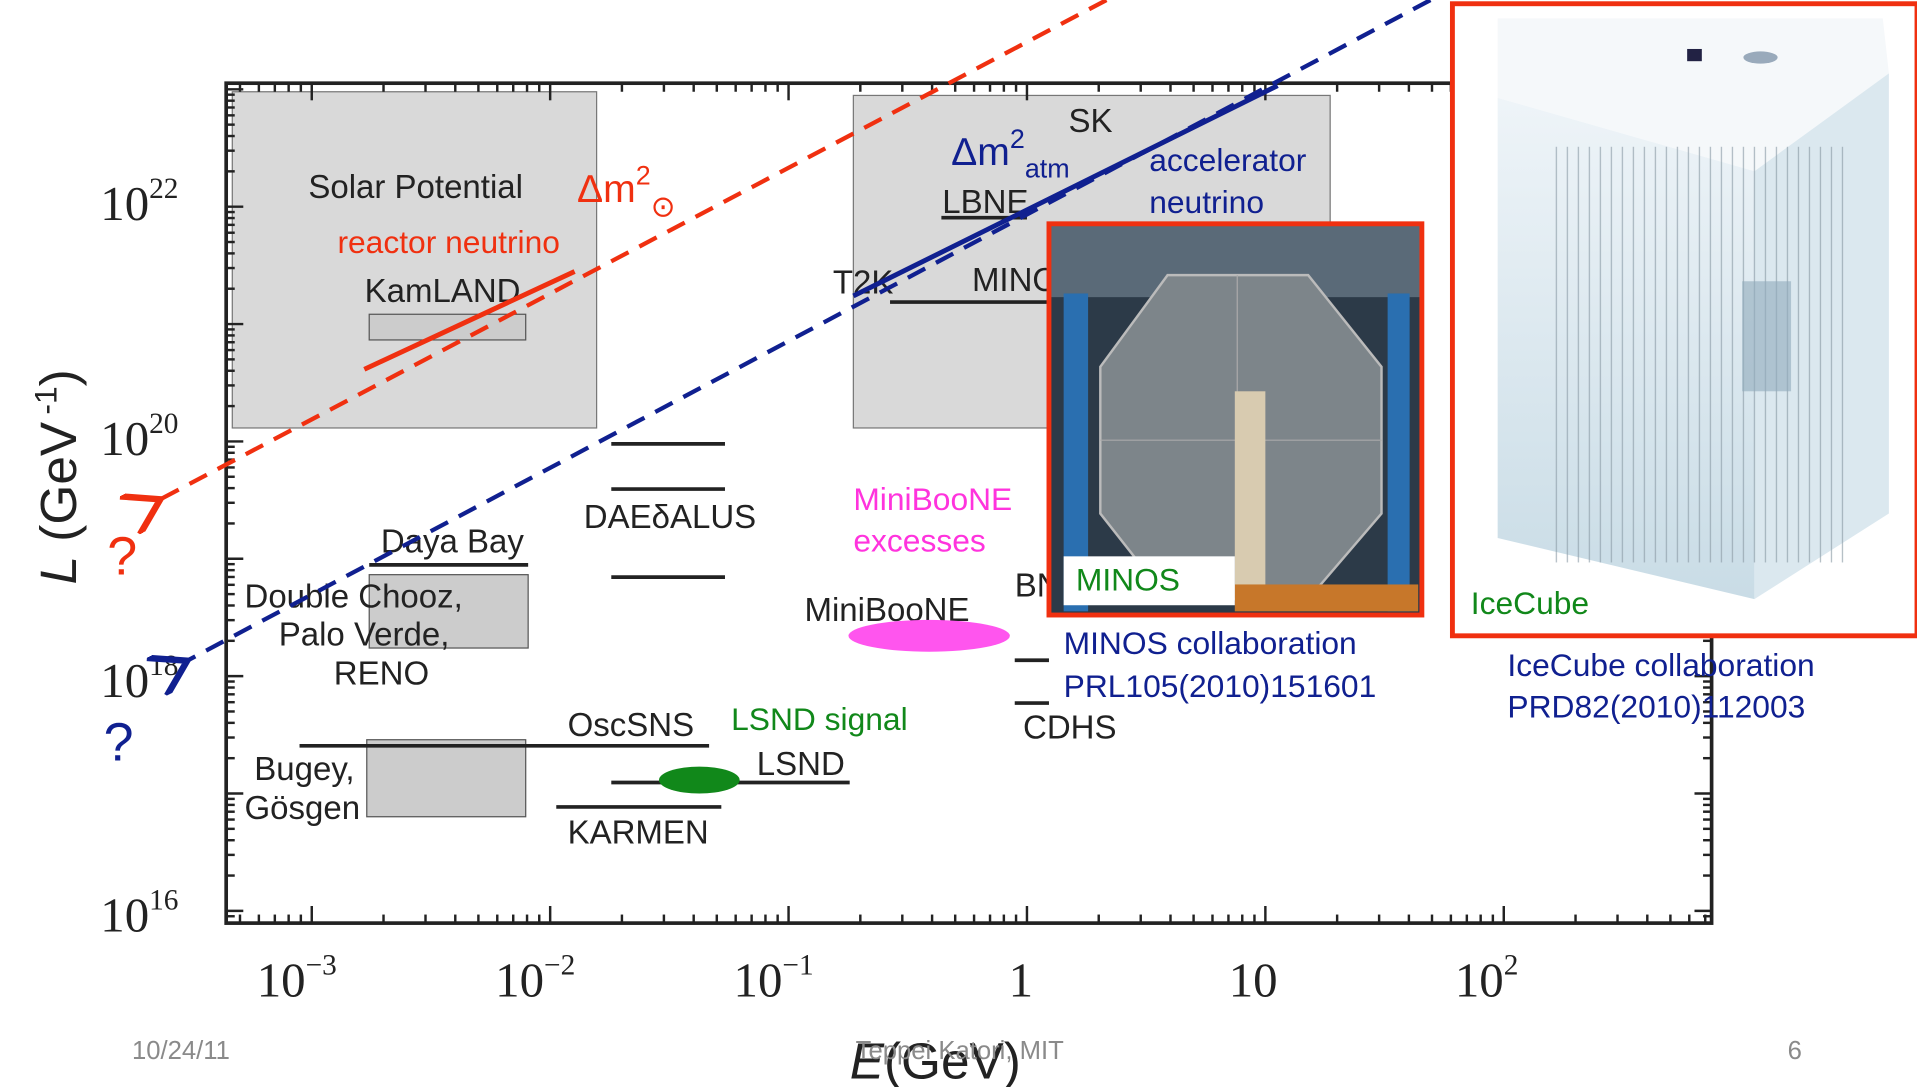 The height and width of the screenshot is (1087, 1917). I want to click on minos-photo: MINOS, so click(1235, 419).